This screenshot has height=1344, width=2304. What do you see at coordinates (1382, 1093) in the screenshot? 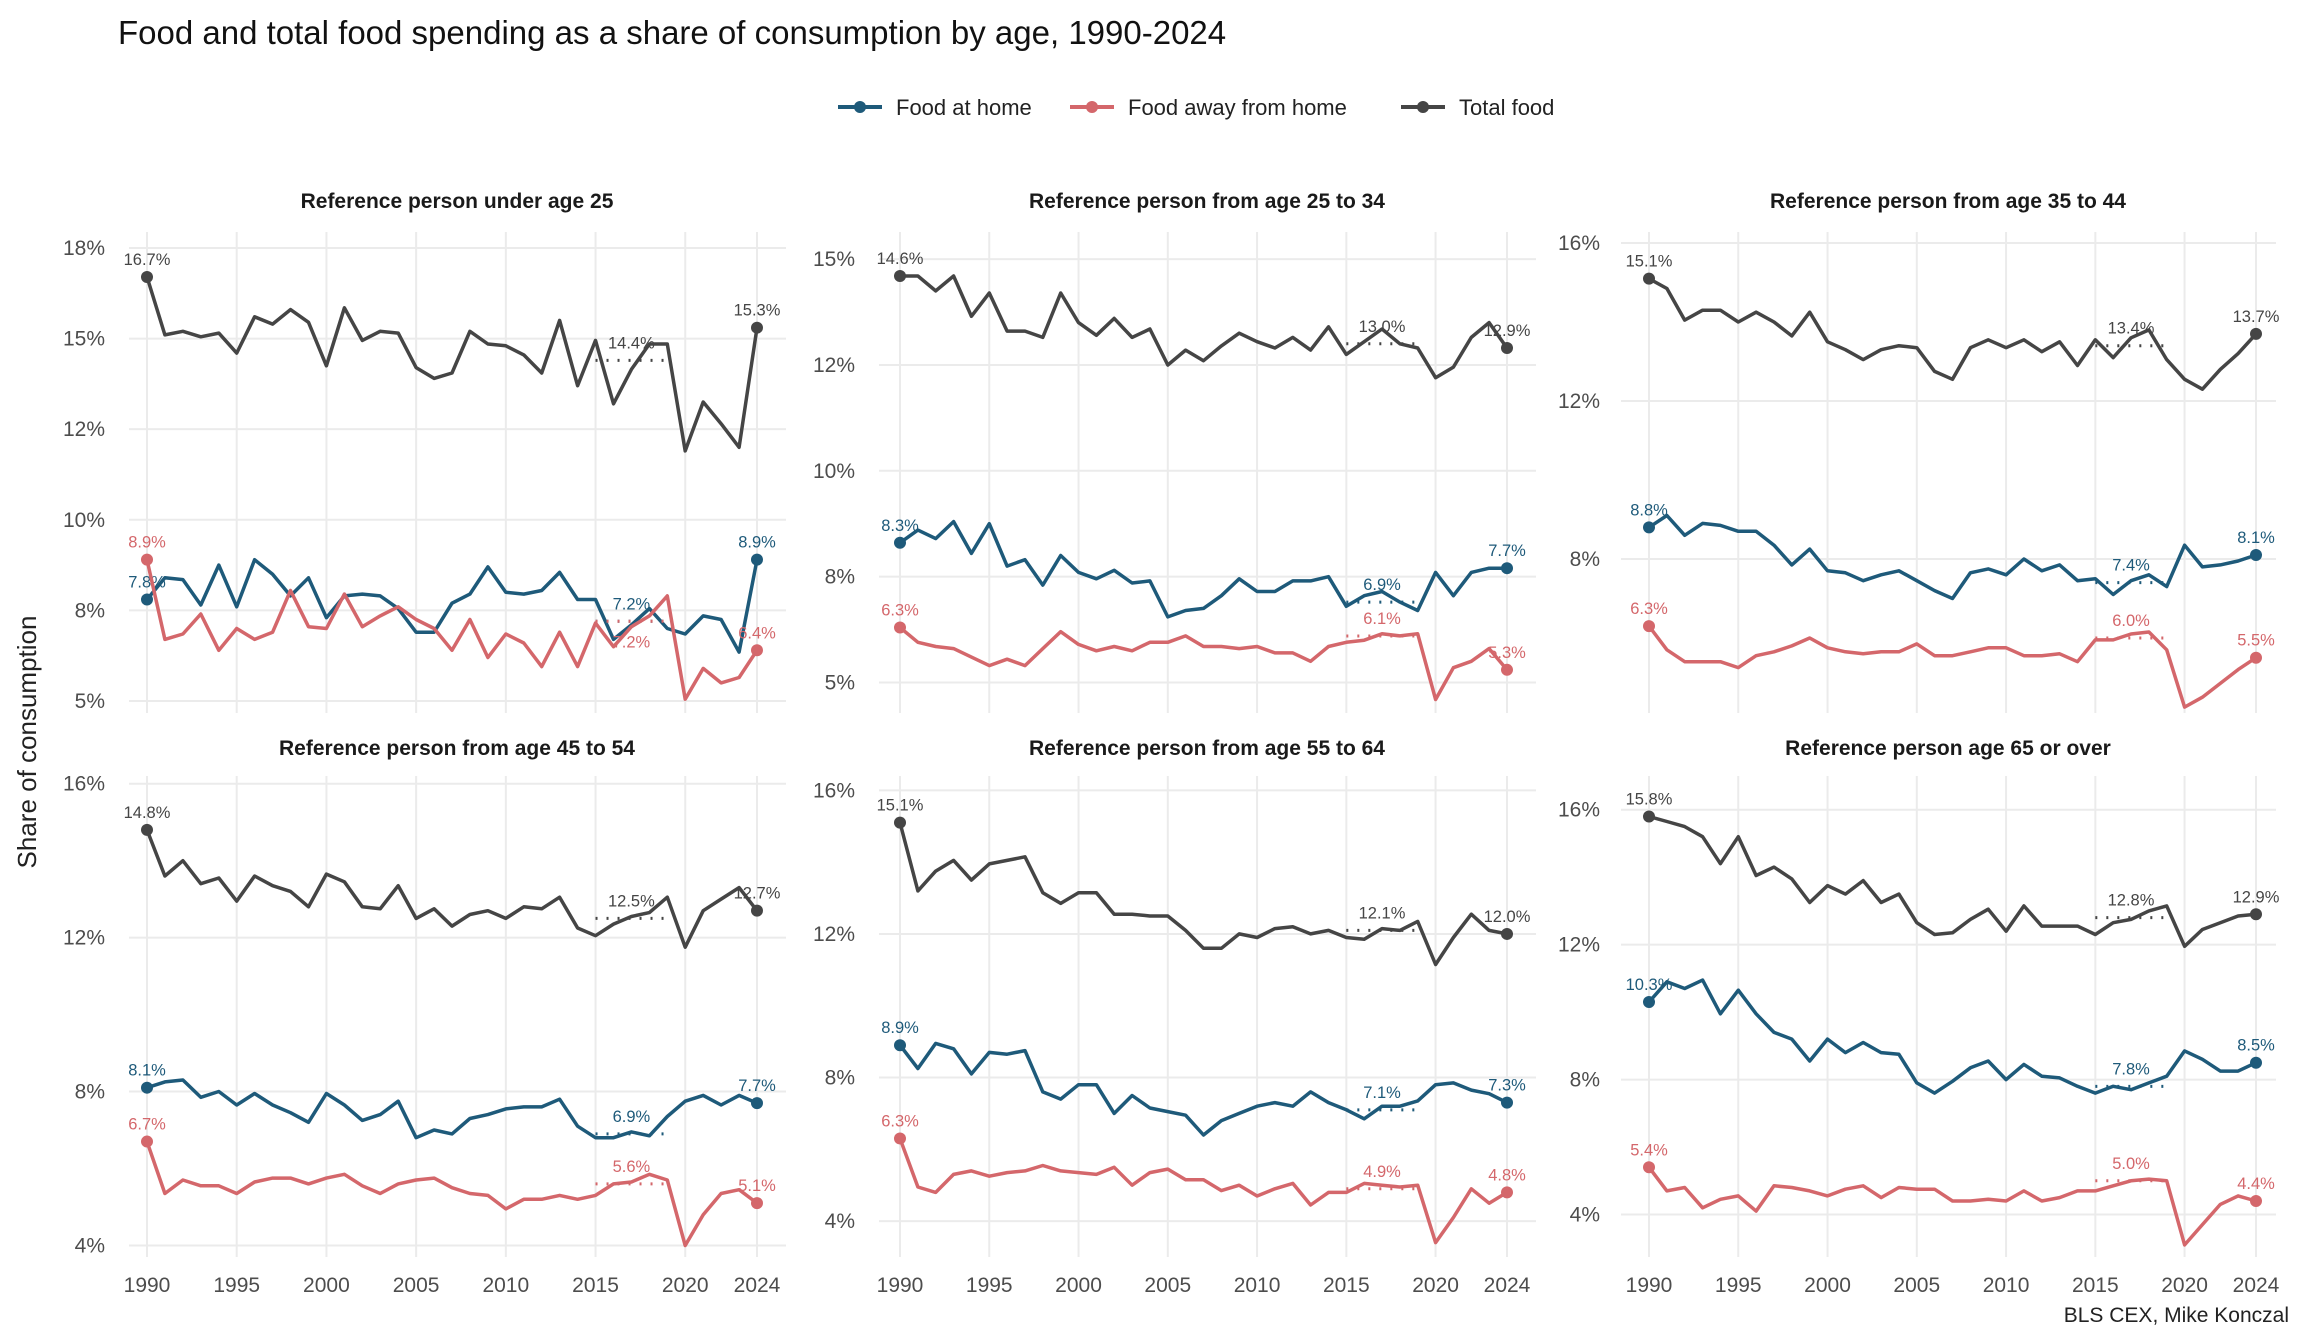
I see `average-label: 7.1%` at bounding box center [1382, 1093].